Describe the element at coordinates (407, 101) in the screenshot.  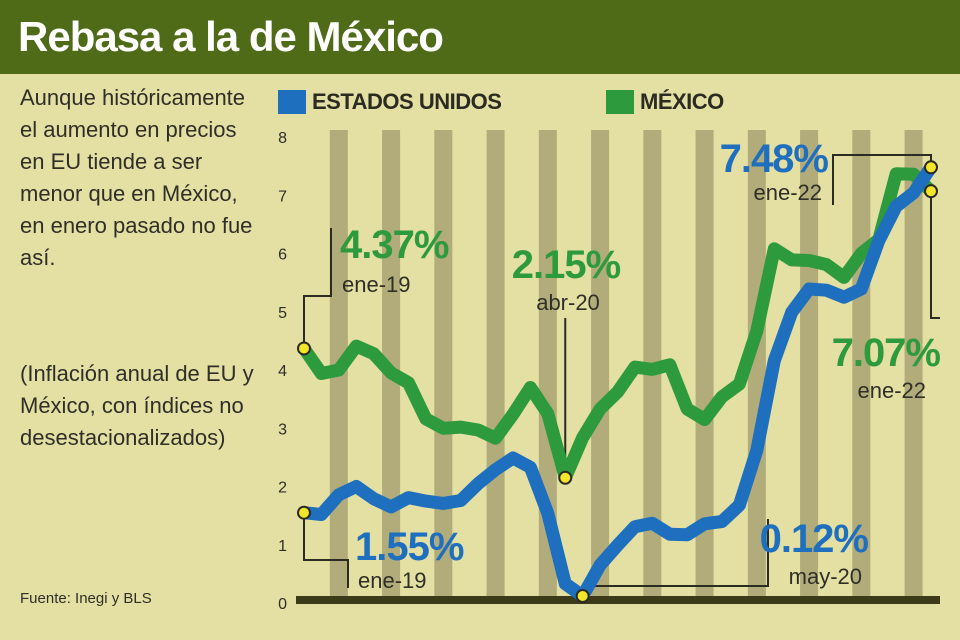
I see `legend-label-us: ESTADOS UNIDOS` at that location.